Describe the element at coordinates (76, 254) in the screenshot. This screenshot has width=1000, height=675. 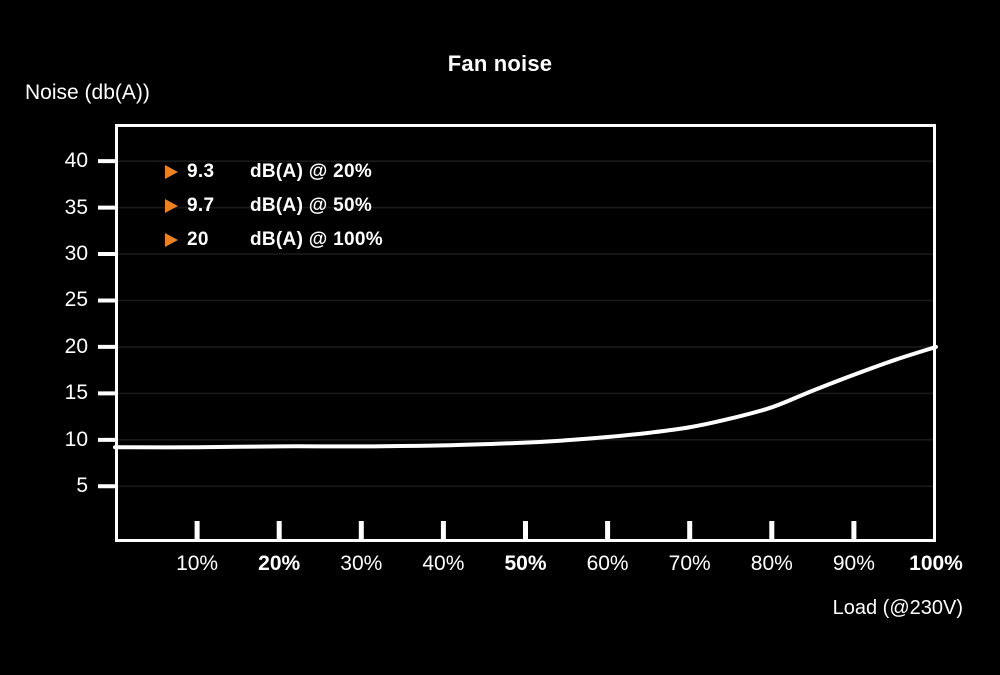
I see `y-tick-label: 30` at that location.